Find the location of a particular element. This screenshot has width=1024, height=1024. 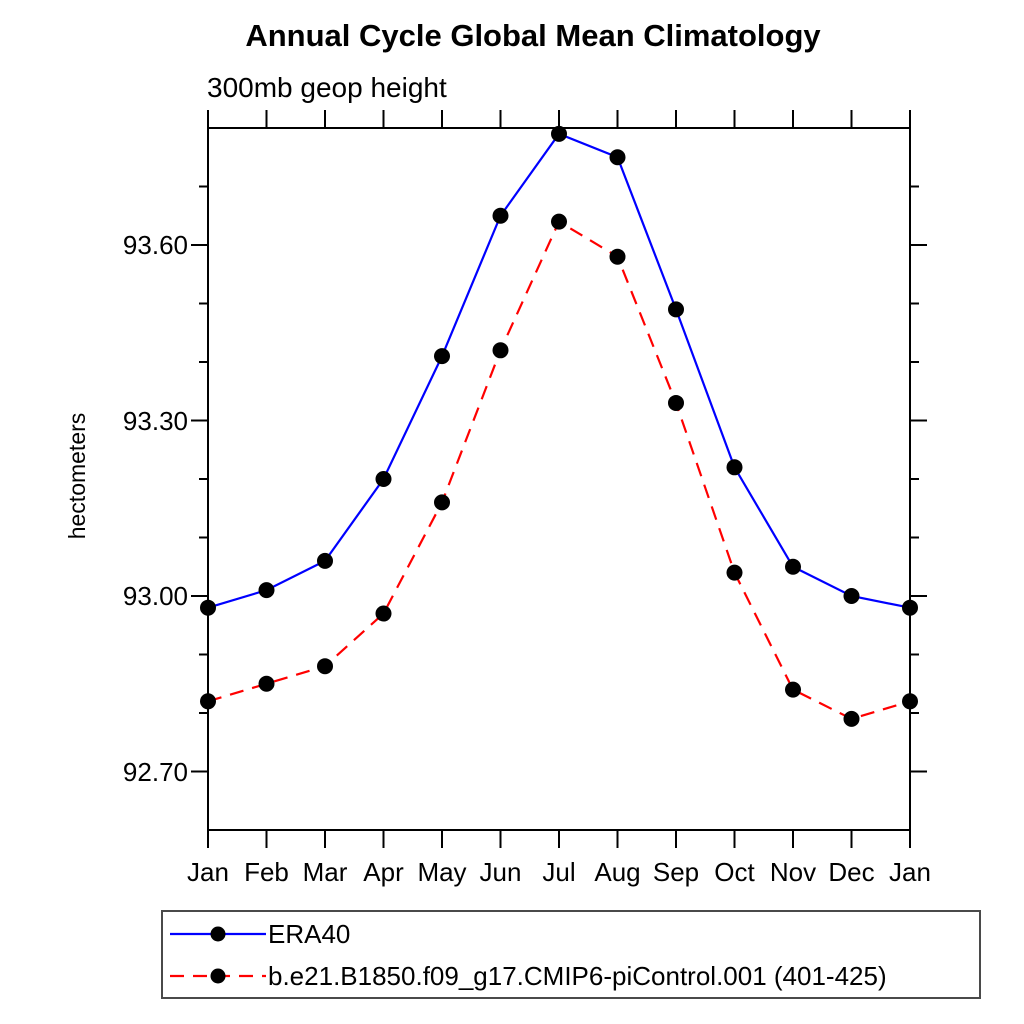

picontrol-legend-line-sample is located at coordinates (218, 975).